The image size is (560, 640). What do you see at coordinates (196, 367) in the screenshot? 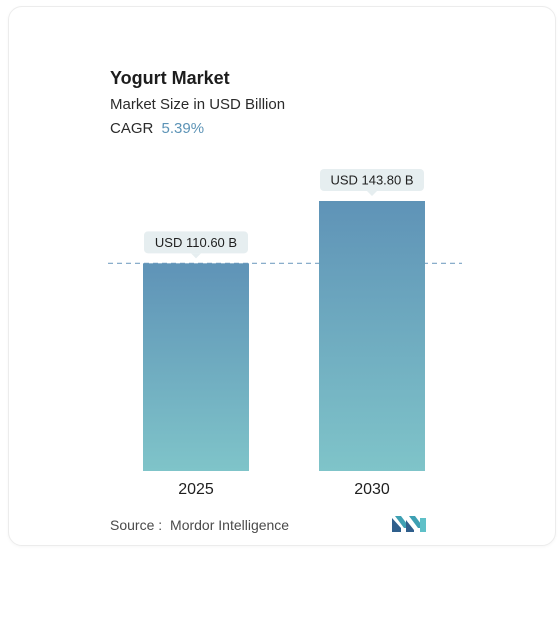
I see `bar-2025` at bounding box center [196, 367].